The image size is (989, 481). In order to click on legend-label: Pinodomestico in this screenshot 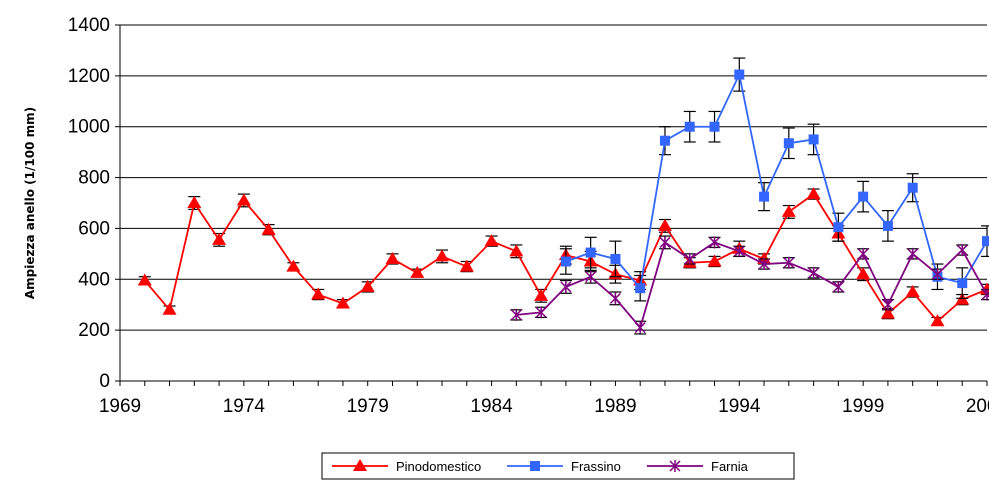, I will do `click(438, 466)`.